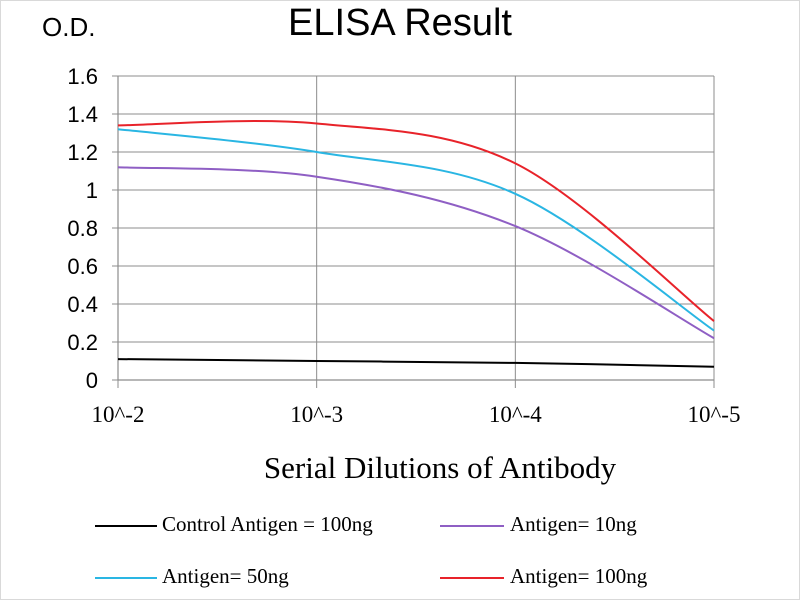 The height and width of the screenshot is (600, 800). I want to click on chart-title: ELISA Result, so click(400, 23).